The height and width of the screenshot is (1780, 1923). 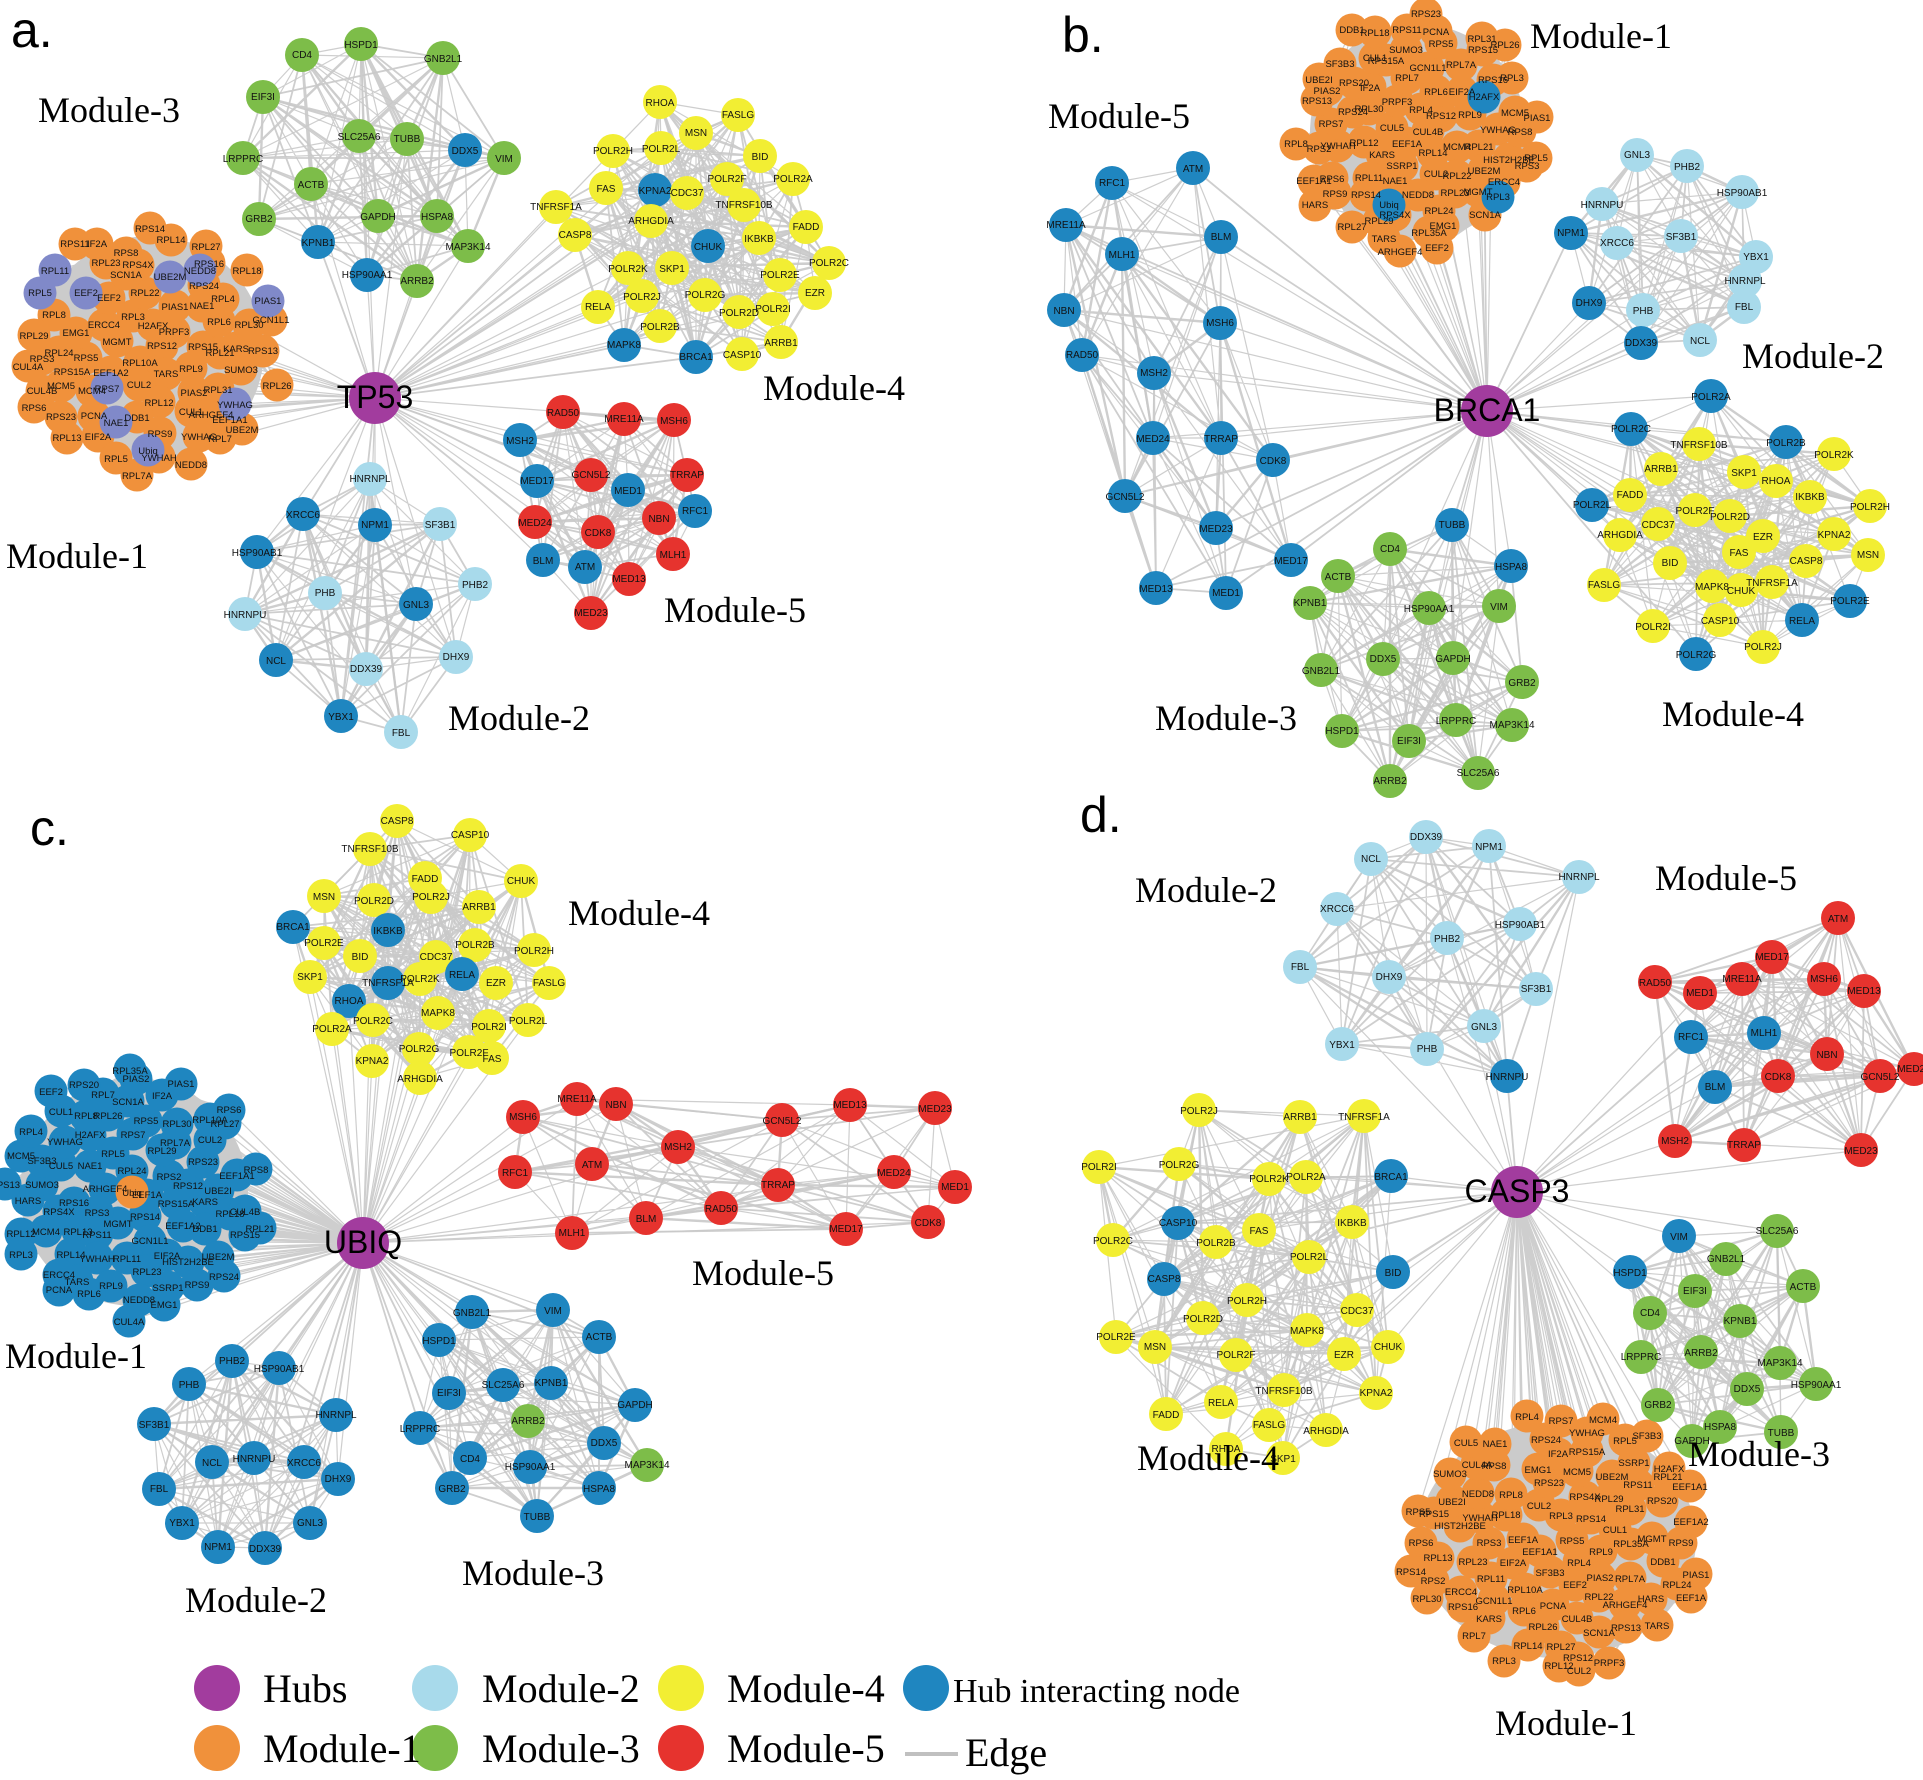 What do you see at coordinates (70, 1255) in the screenshot?
I see `svg-text: RPL14` at bounding box center [70, 1255].